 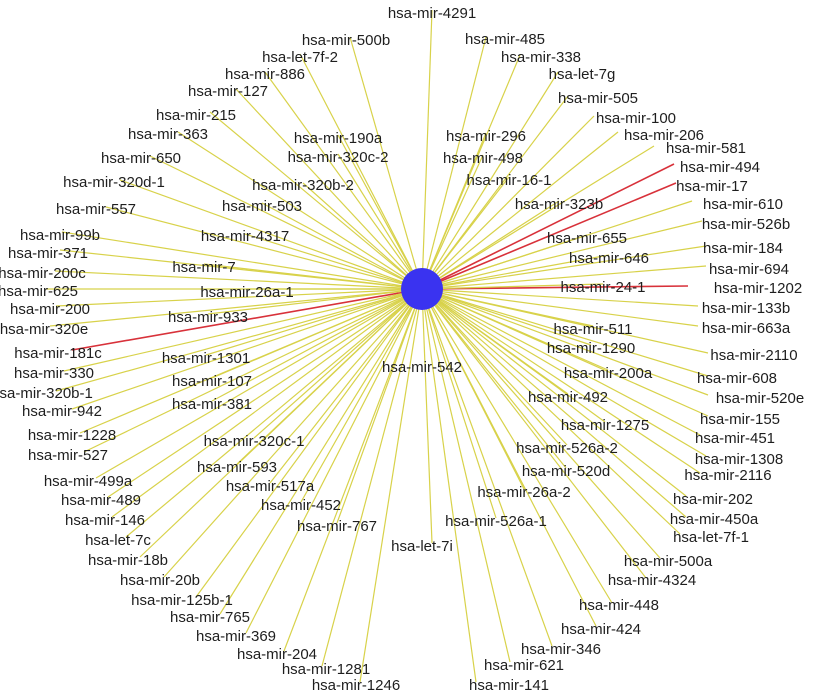 What do you see at coordinates (54, 373) in the screenshot?
I see `node-label-hsa-mir-330: hsa-mir-330` at bounding box center [54, 373].